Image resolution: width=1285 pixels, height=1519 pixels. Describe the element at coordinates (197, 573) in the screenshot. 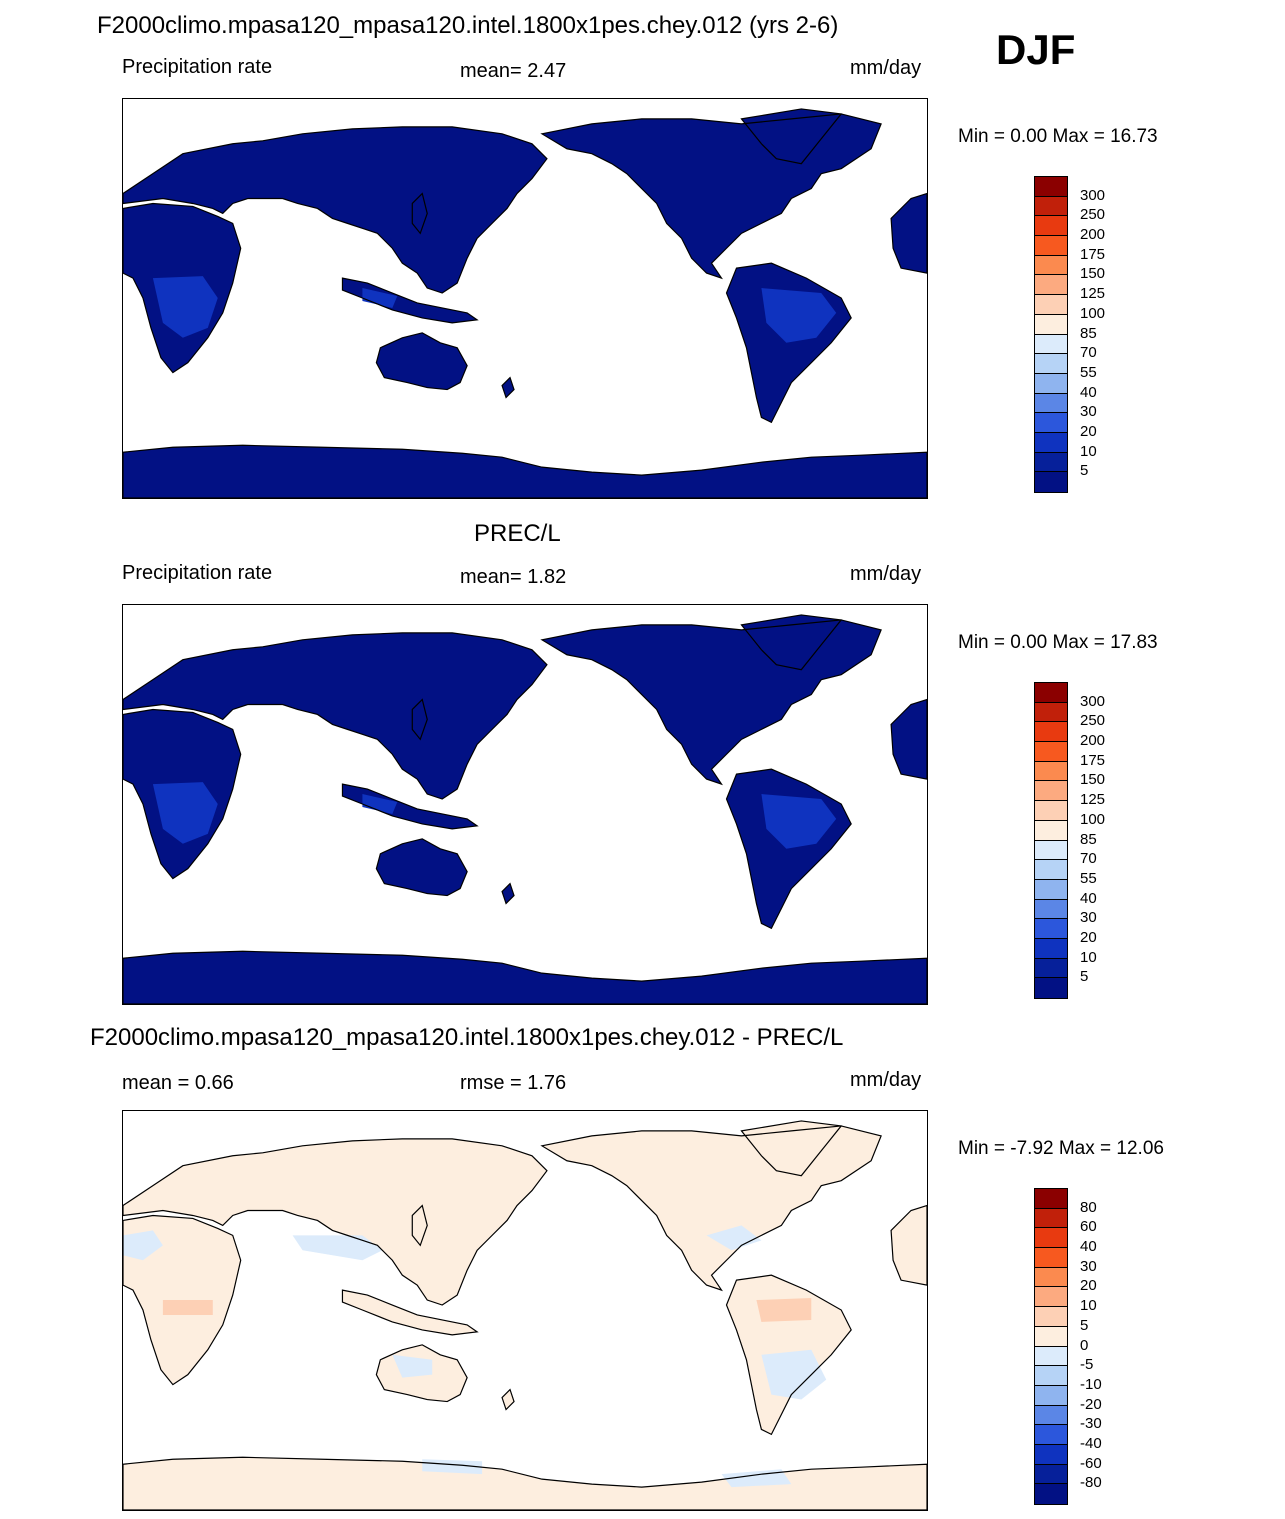

I see `panel2-left-label: Precipitation rate` at that location.